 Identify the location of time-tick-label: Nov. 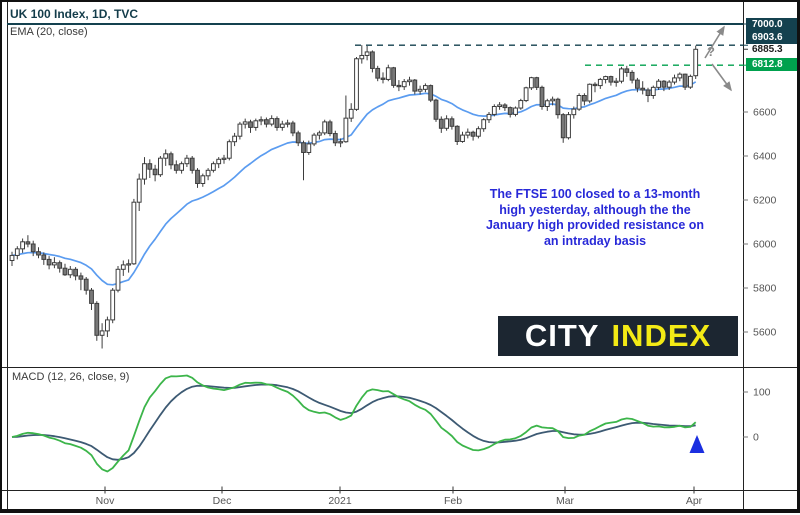
(105, 501).